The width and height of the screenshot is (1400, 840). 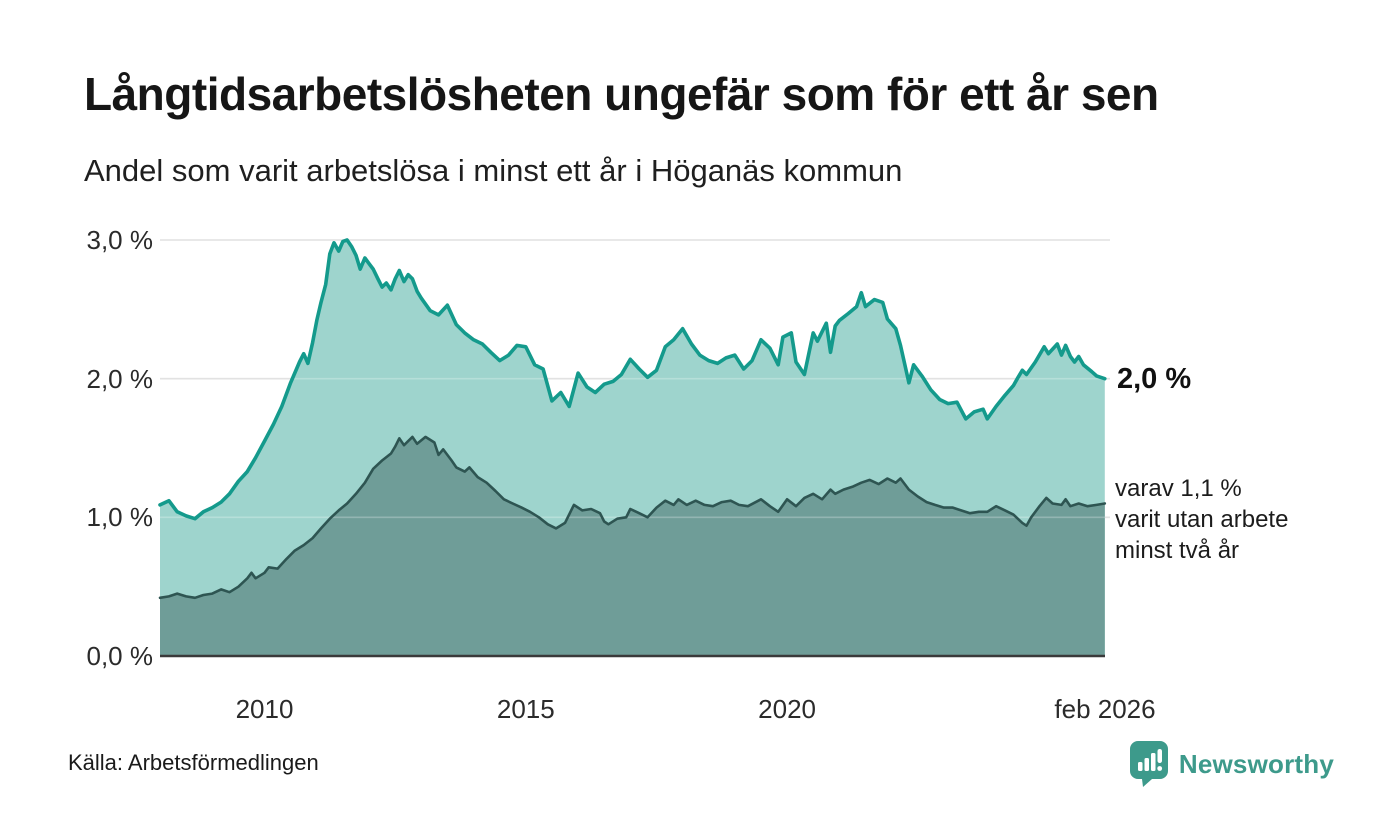 I want to click on brand-wordmark: Newsworthy, so click(x=1256, y=764).